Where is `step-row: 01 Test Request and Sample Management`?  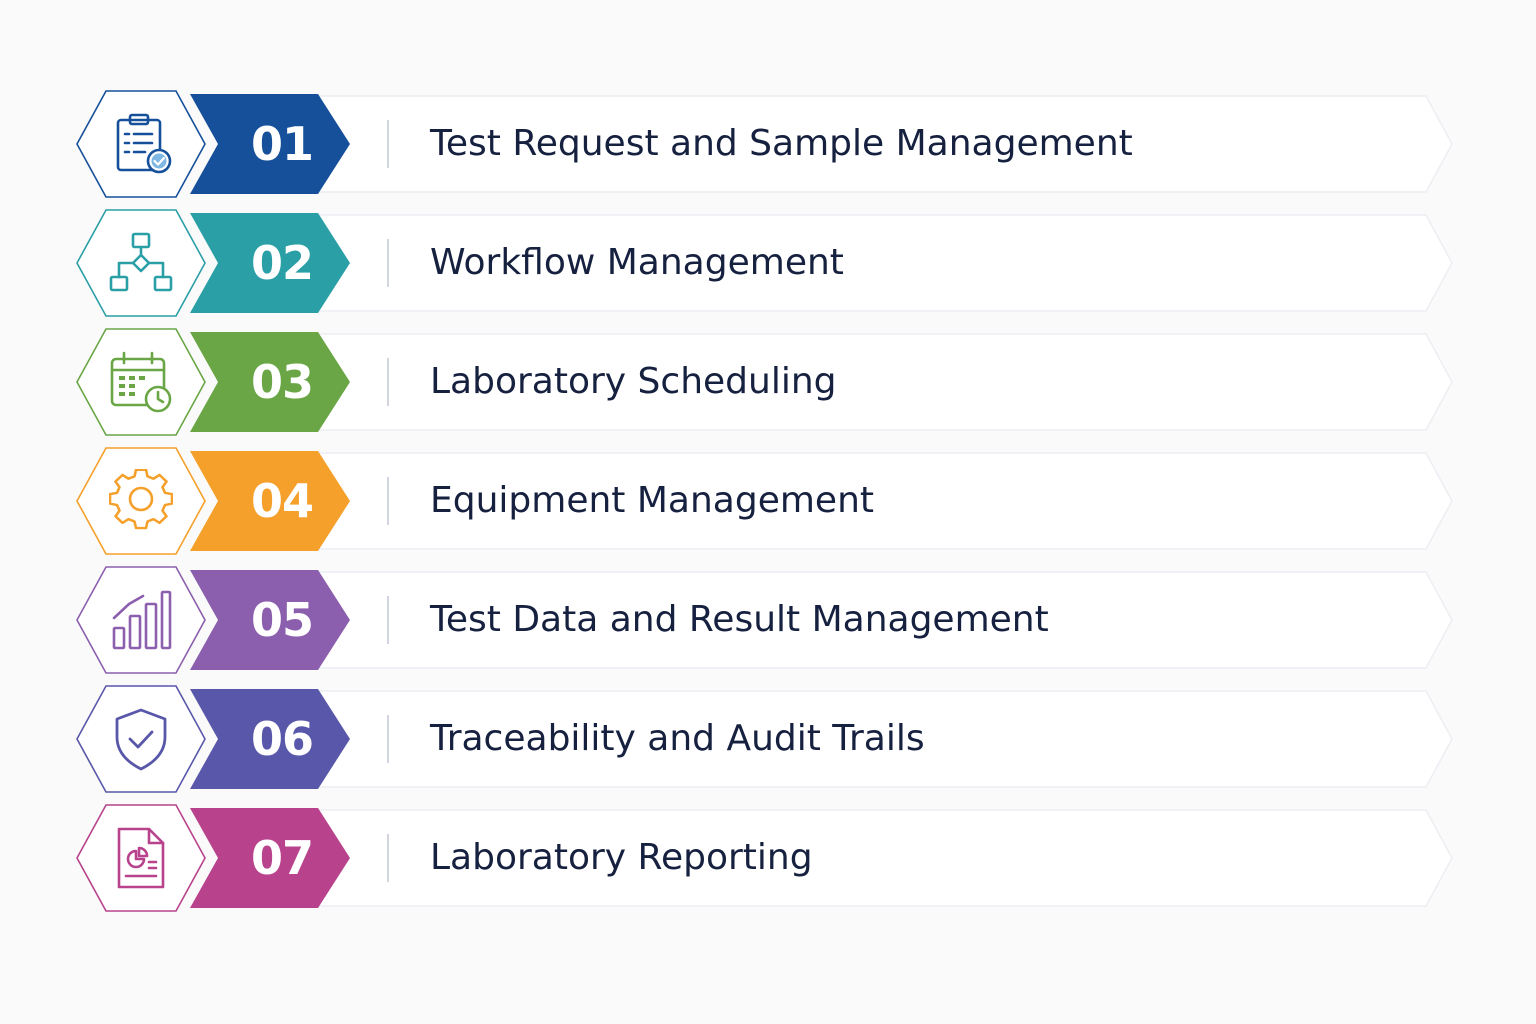 step-row: 01 Test Request and Sample Management is located at coordinates (768, 144).